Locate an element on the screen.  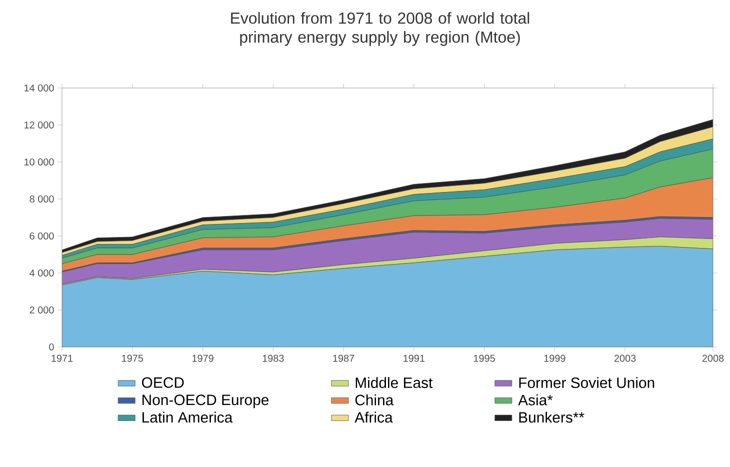
legend-label: Former Soviet Union is located at coordinates (586, 382).